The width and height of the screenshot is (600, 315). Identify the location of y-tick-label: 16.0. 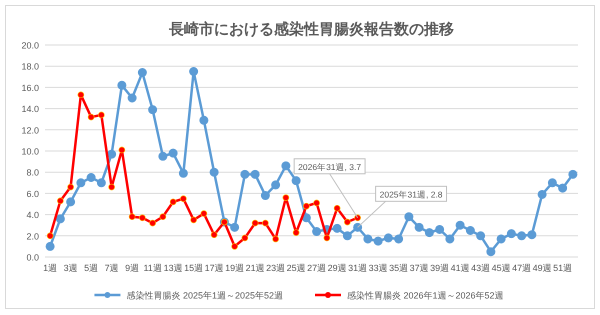
(30, 87).